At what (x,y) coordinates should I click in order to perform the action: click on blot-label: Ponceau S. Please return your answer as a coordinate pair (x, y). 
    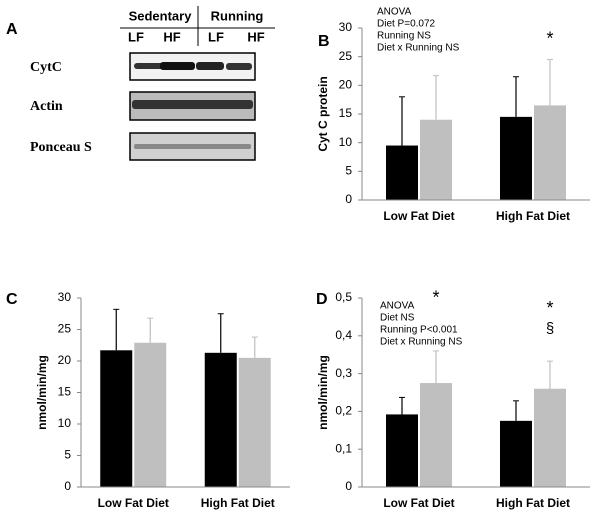
    Looking at the image, I should click on (61, 147).